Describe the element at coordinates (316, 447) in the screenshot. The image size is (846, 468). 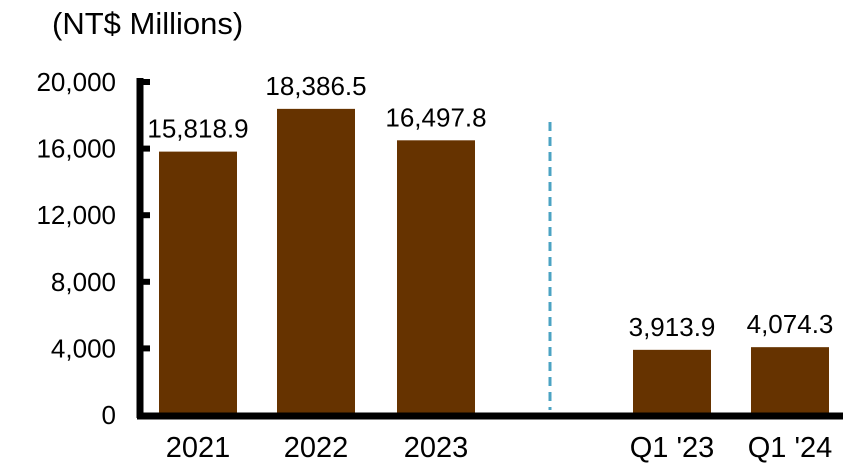
I see `x-tick-label: 2022` at that location.